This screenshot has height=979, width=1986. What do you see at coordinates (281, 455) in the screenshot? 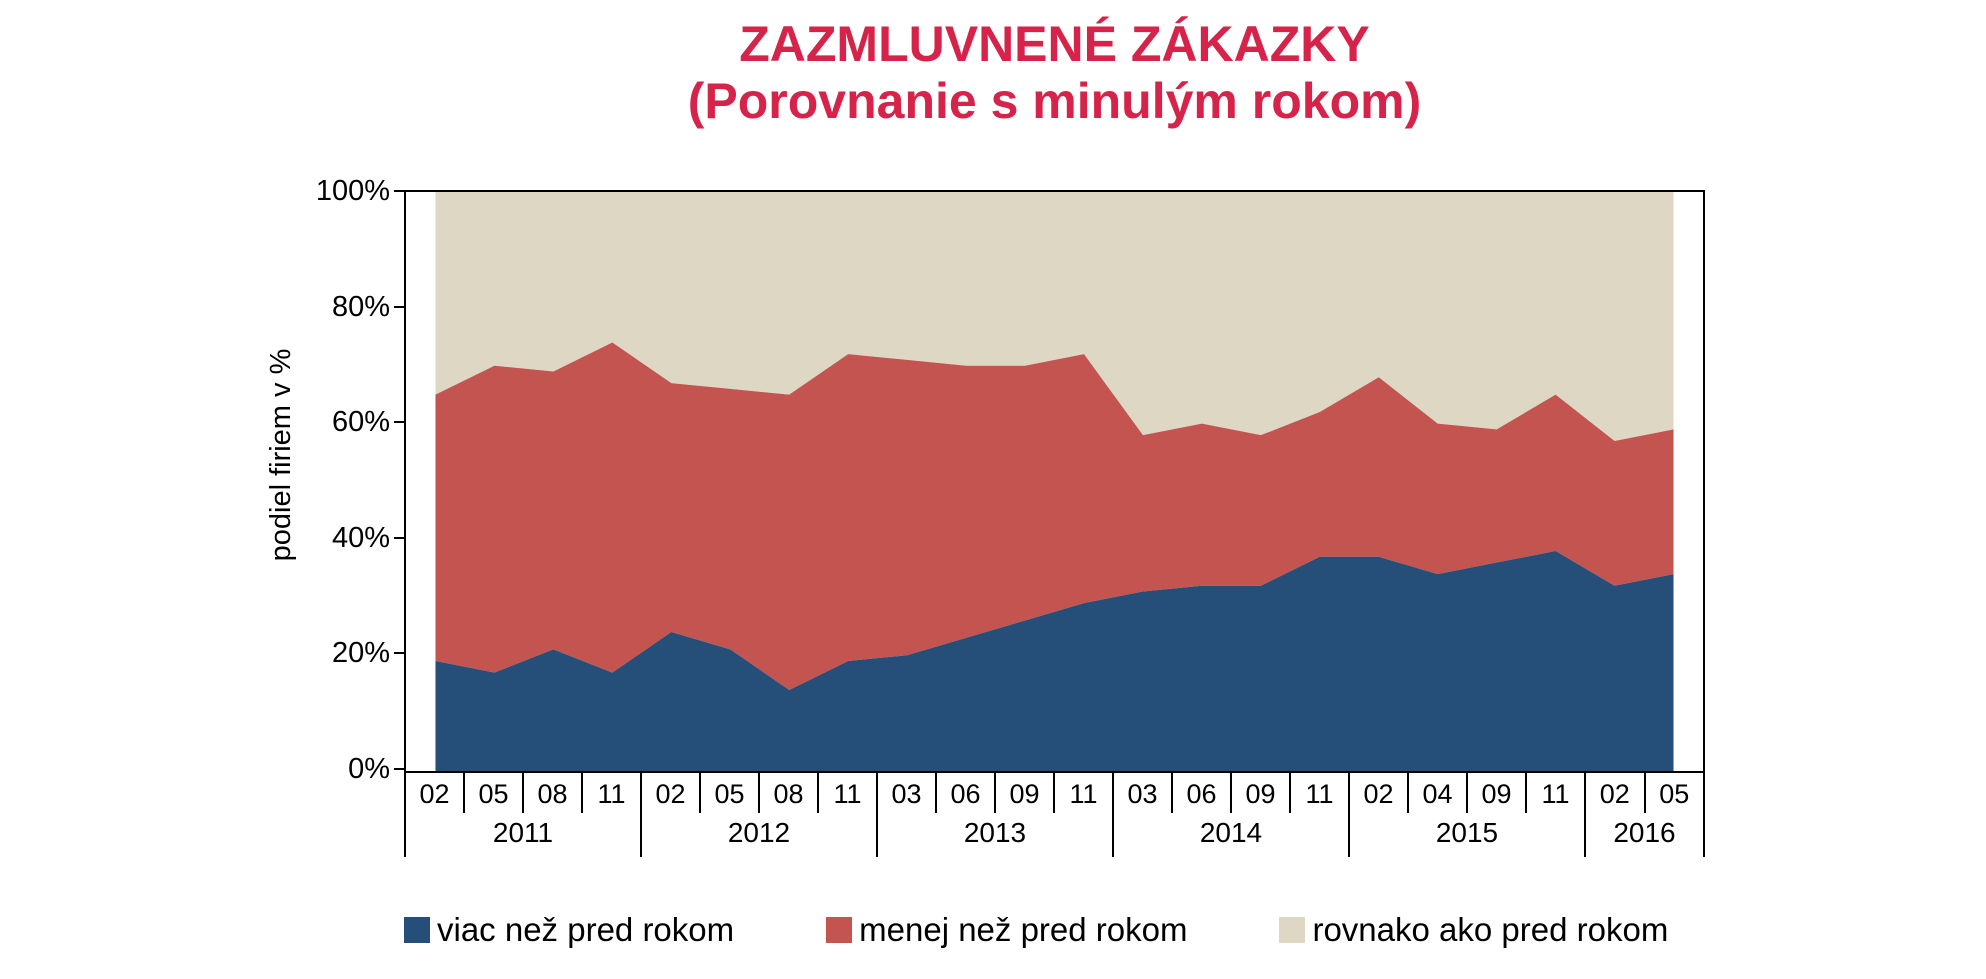
I see `y-axis-title: podiel firiem v %` at bounding box center [281, 455].